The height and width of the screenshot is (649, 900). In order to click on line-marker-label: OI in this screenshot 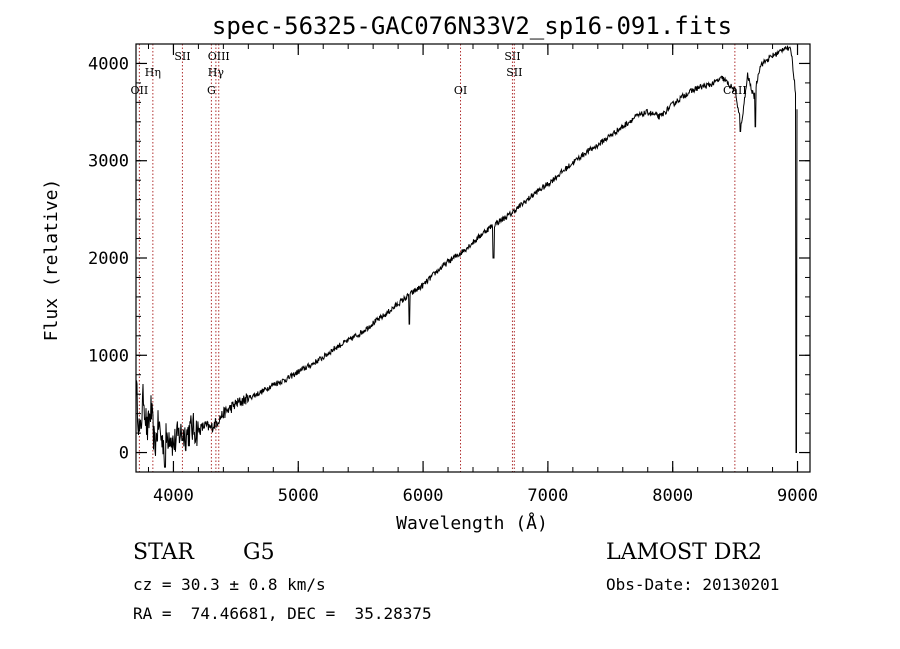, I will do `click(460, 90)`.